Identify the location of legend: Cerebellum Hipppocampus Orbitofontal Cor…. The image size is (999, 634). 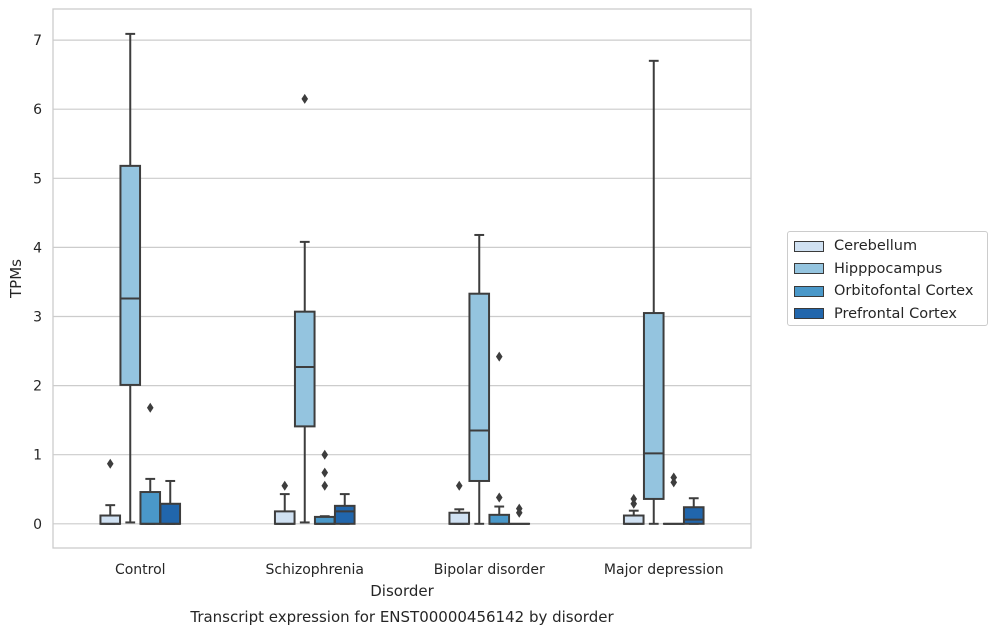
(887, 278).